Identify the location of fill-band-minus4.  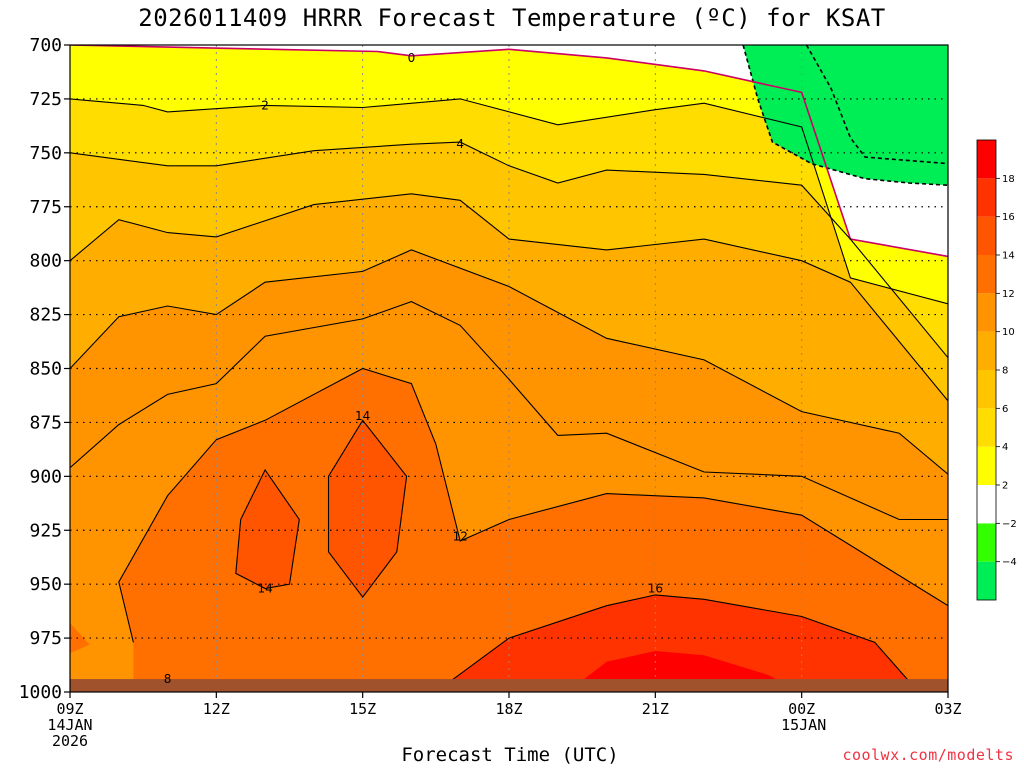
(845, 115).